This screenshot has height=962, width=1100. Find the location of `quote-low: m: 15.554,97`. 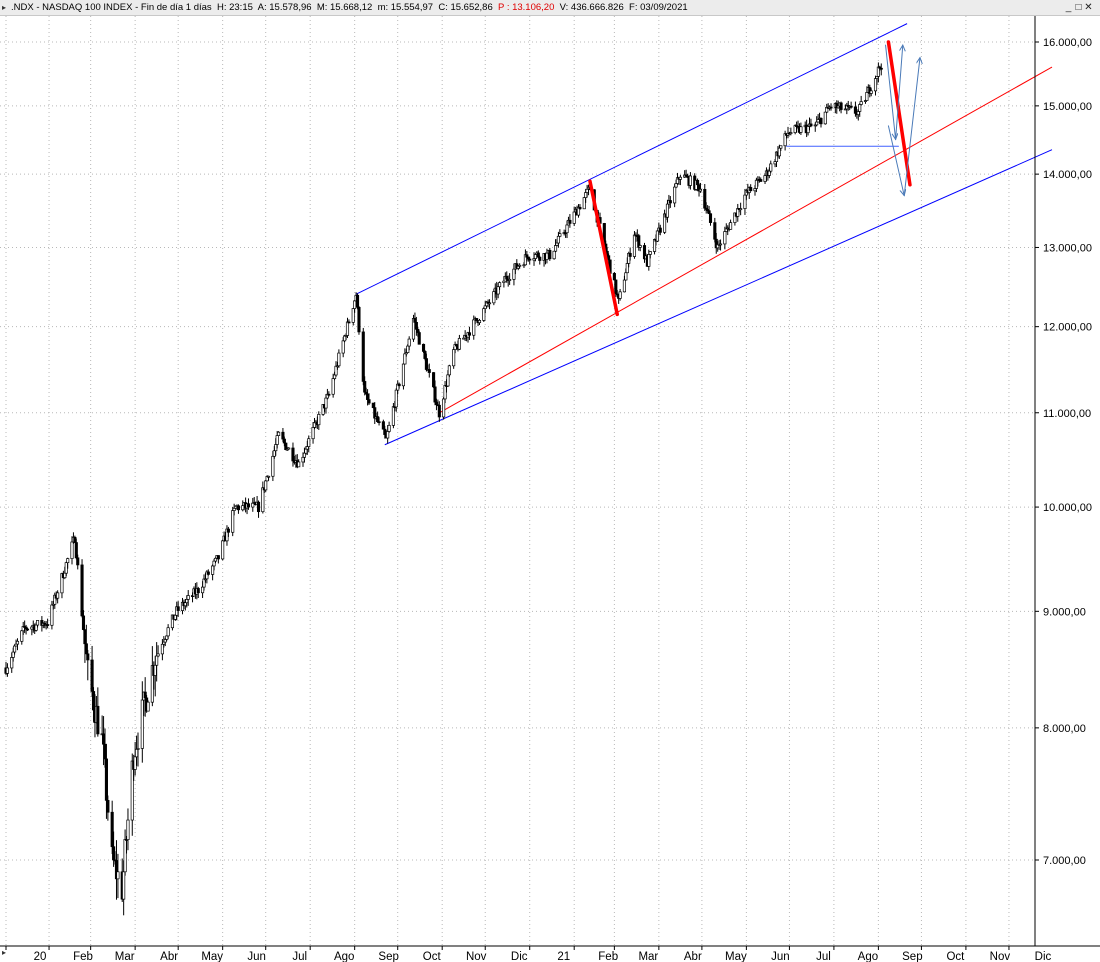

quote-low: m: 15.554,97 is located at coordinates (405, 7).